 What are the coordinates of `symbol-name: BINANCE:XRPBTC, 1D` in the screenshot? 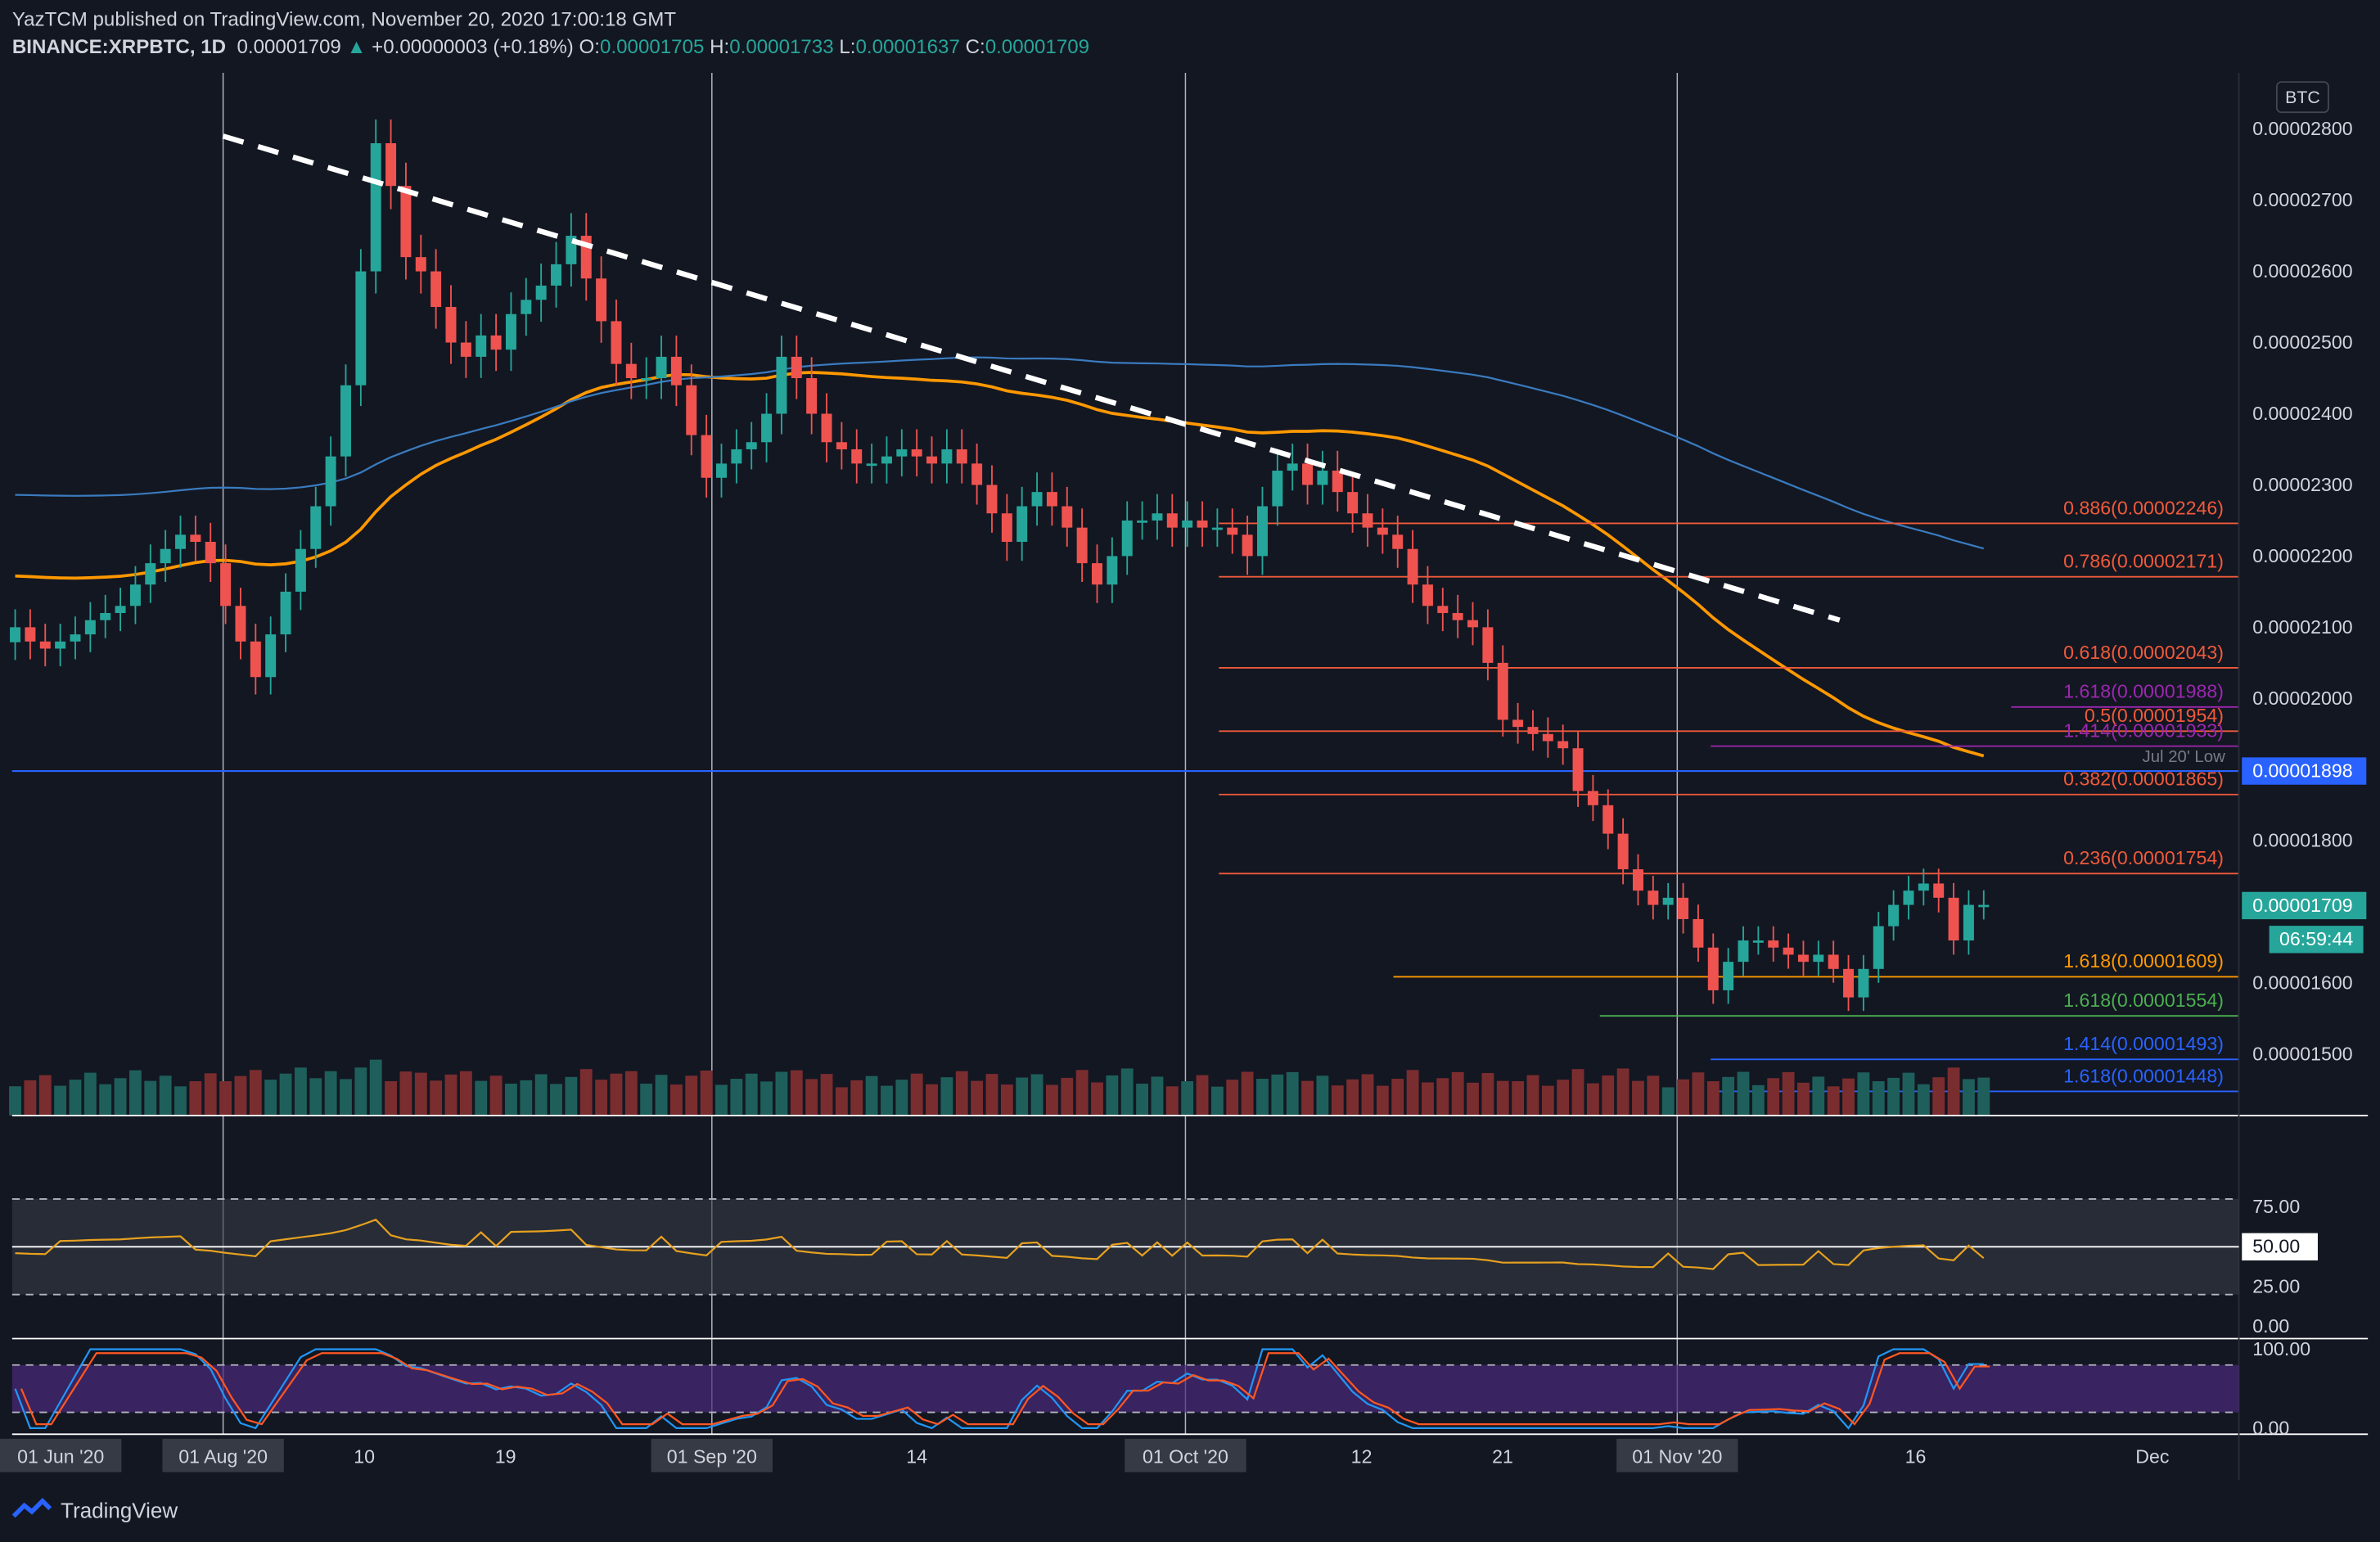 It's located at (119, 46).